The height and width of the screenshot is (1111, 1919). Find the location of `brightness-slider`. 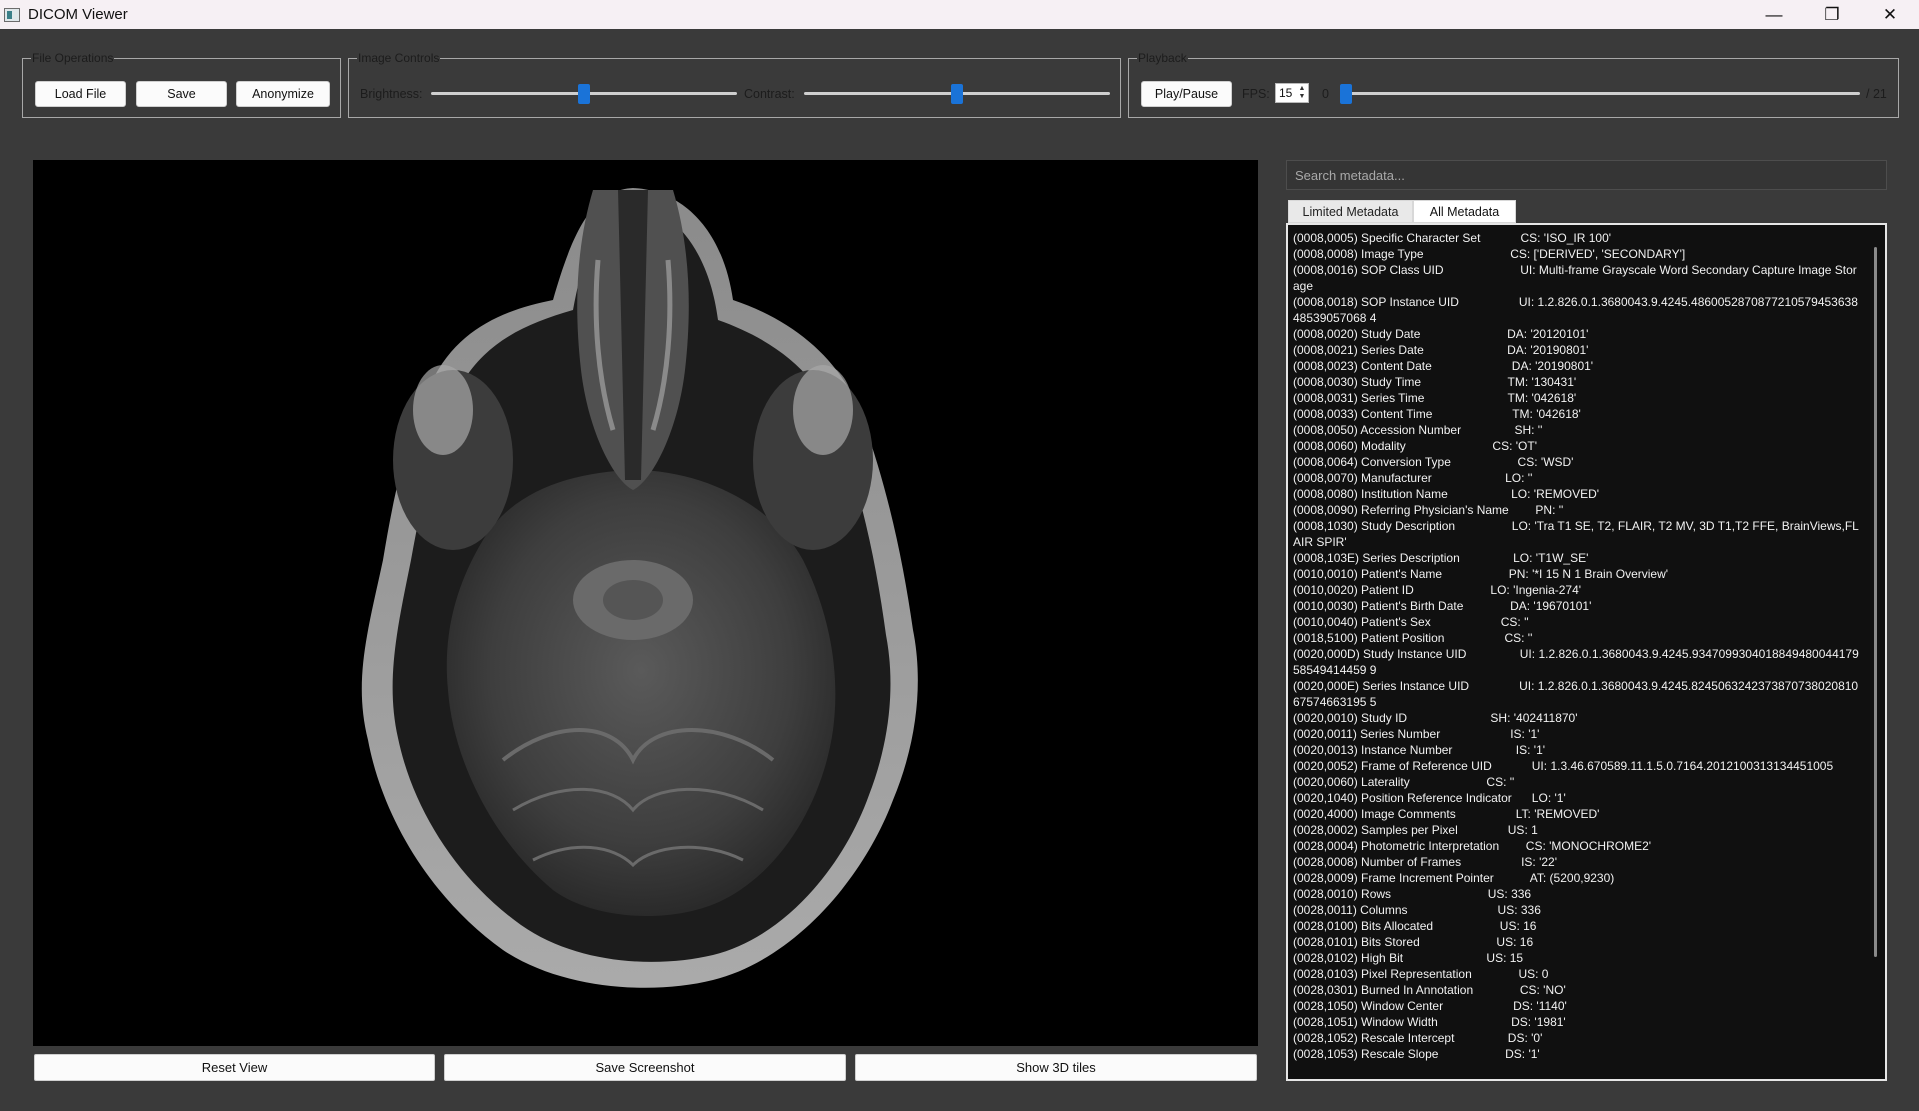

brightness-slider is located at coordinates (584, 94).